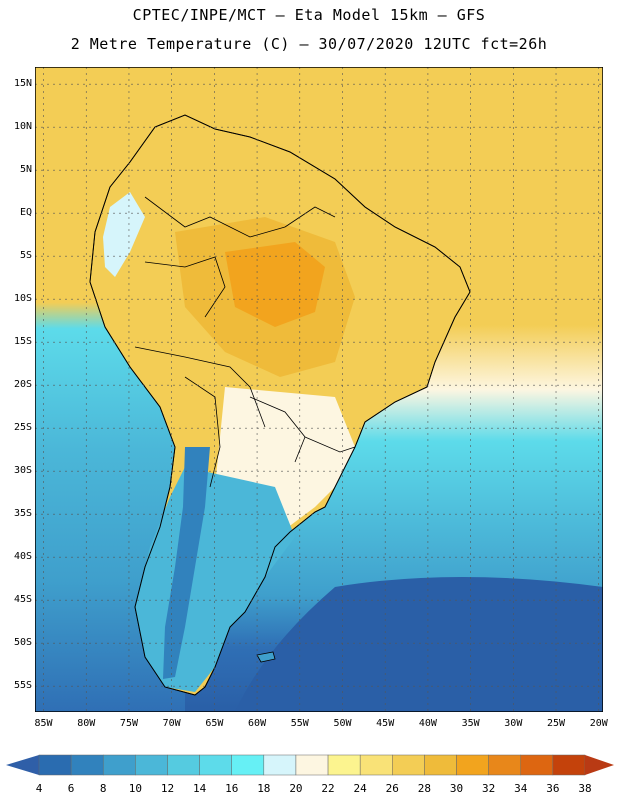 This screenshot has width=618, height=800. What do you see at coordinates (39, 788) in the screenshot?
I see `colorbar-tick-label: 4` at bounding box center [39, 788].